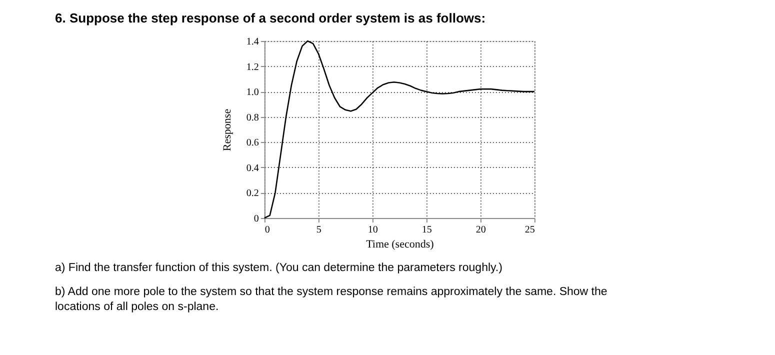 The image size is (775, 355). Describe the element at coordinates (252, 42) in the screenshot. I see `y-tick-label: 1.4` at that location.